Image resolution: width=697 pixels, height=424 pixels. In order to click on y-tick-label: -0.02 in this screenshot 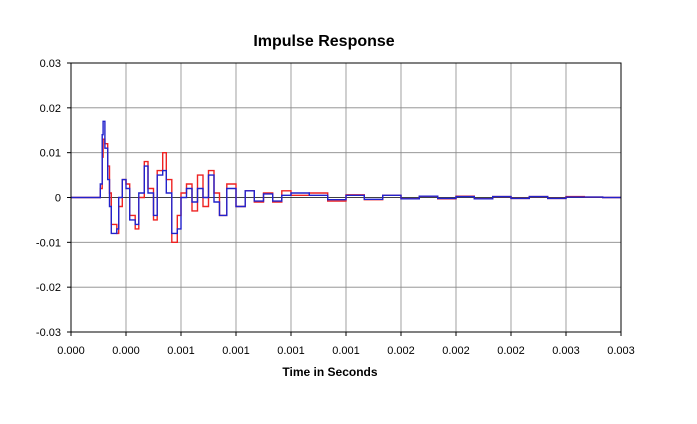, I will do `click(48, 288)`.